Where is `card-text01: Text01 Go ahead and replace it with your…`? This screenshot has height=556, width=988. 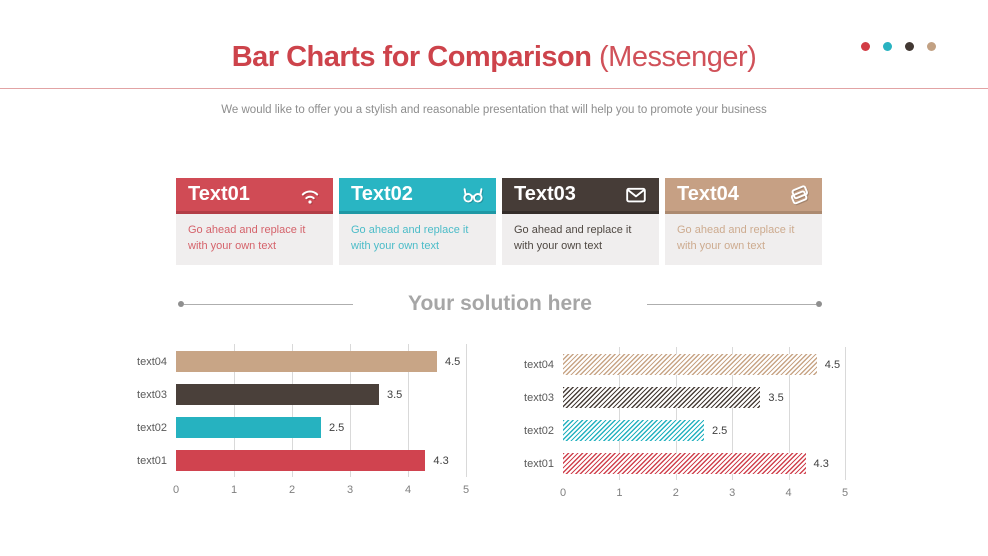
card-text01: Text01 Go ahead and replace it with your… is located at coordinates (254, 221).